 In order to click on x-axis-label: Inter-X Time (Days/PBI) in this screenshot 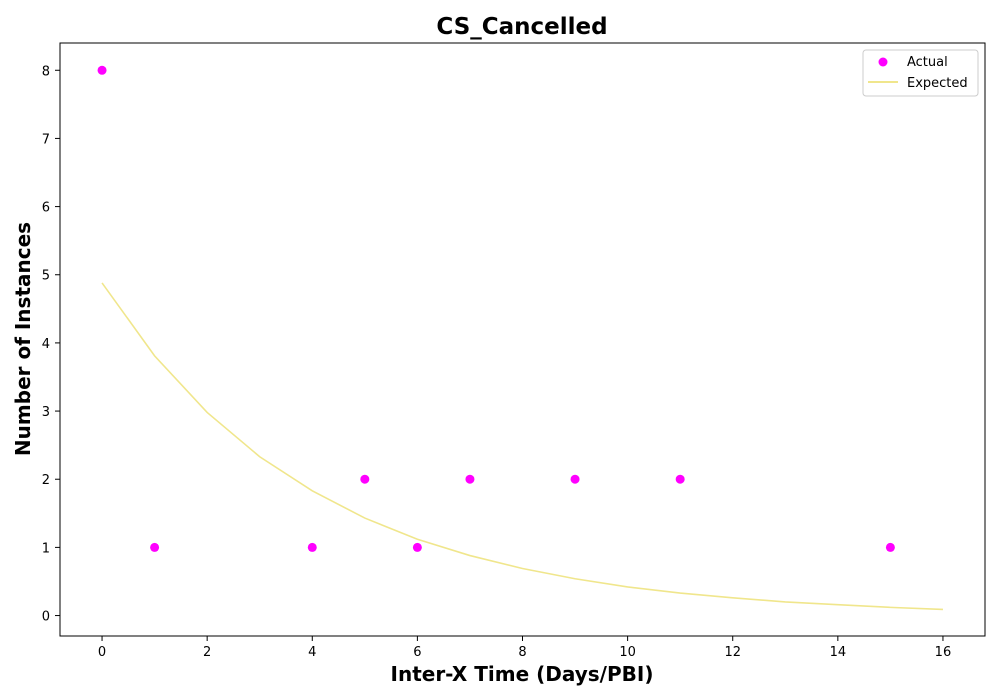, I will do `click(522, 674)`.